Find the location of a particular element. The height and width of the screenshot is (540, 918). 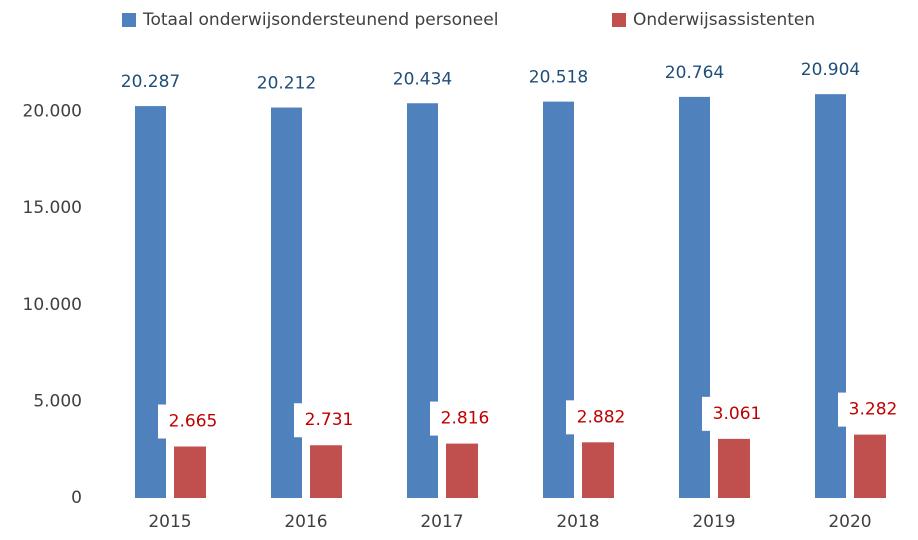

data-label: 2.665 is located at coordinates (193, 422).